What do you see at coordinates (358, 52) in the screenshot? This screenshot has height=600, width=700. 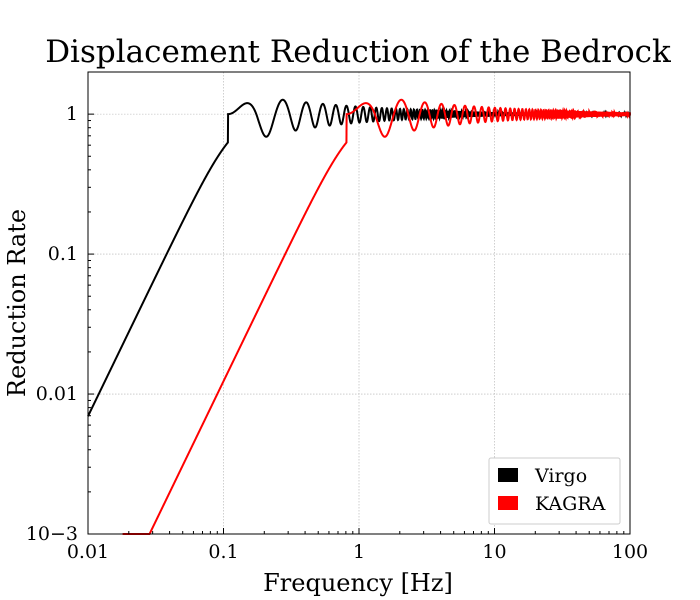 I see `chart-title: Displacement Reduction of the Bedrock` at bounding box center [358, 52].